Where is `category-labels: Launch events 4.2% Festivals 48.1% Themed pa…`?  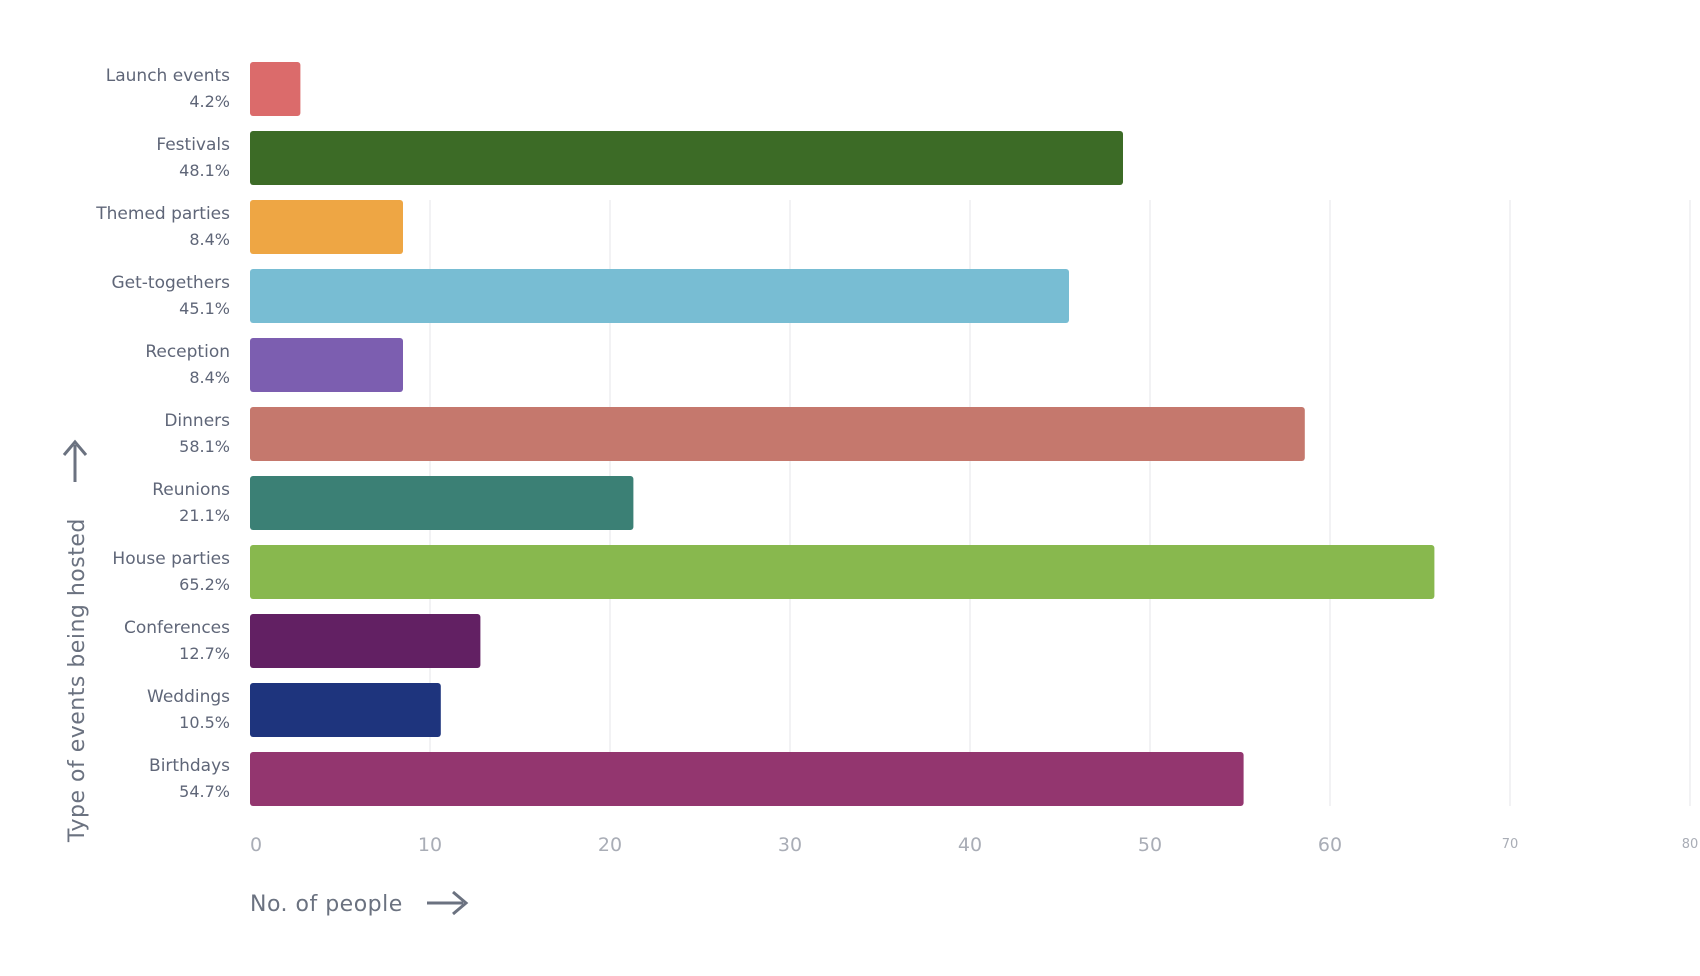
category-labels: Launch events 4.2% Festivals 48.1% Themed pa… is located at coordinates (162, 433).